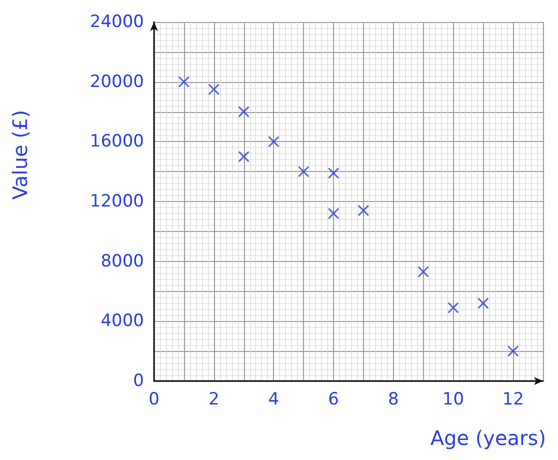 This screenshot has width=558, height=460. What do you see at coordinates (488, 438) in the screenshot?
I see `x-axis-title: Age (years)` at bounding box center [488, 438].